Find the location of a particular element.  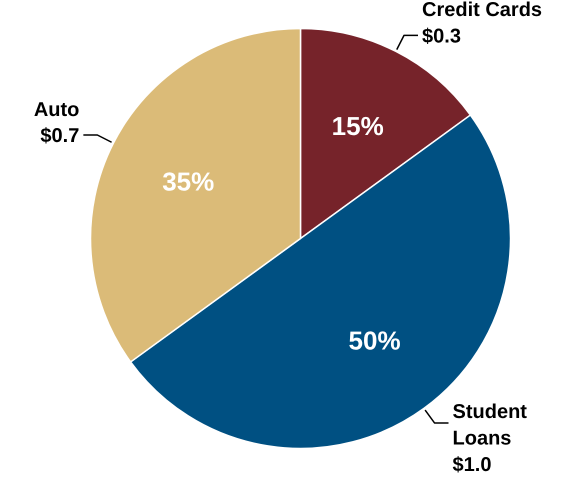

slice-label: Auto is located at coordinates (57, 109).